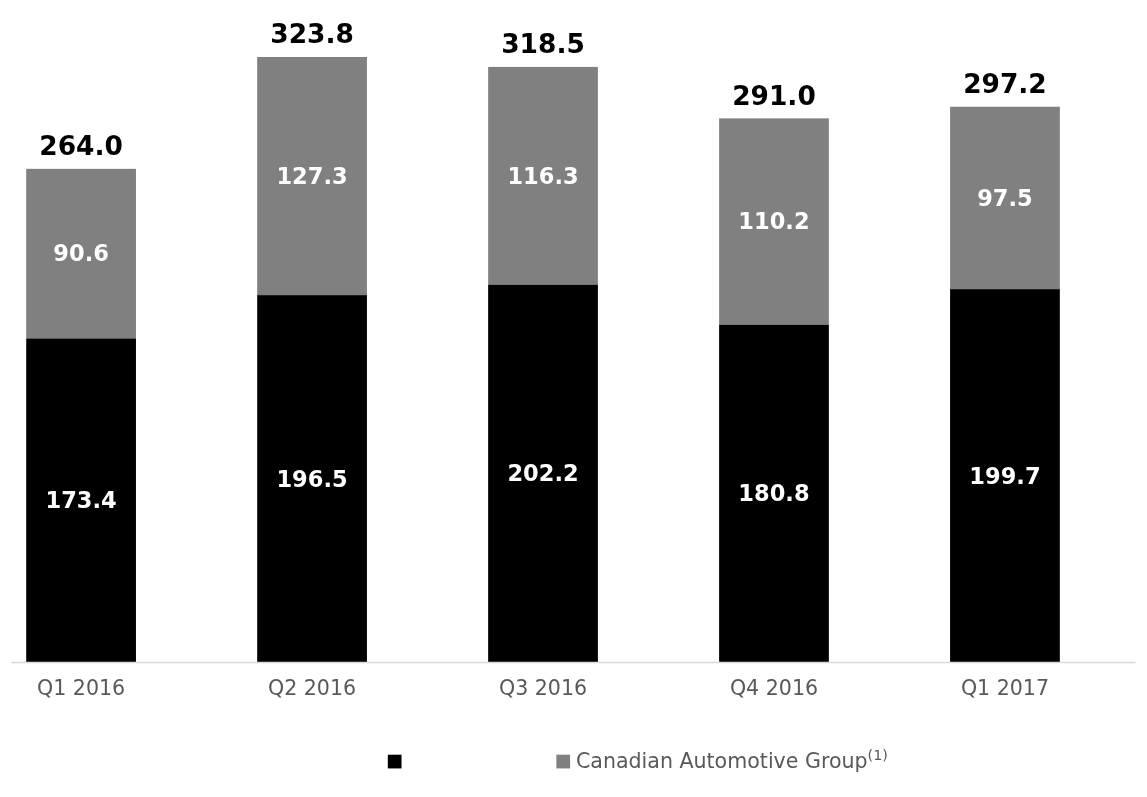  I want to click on data-label: 196.5, so click(312, 478).